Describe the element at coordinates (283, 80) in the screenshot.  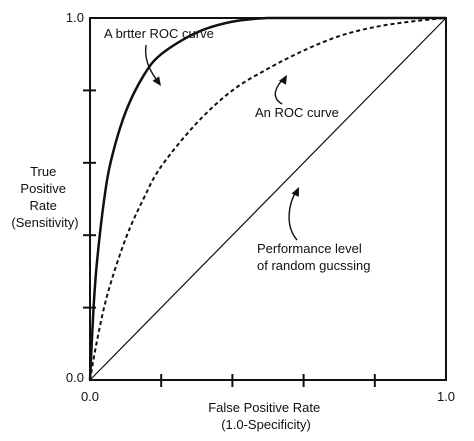
I see `roc-arrow-head` at that location.